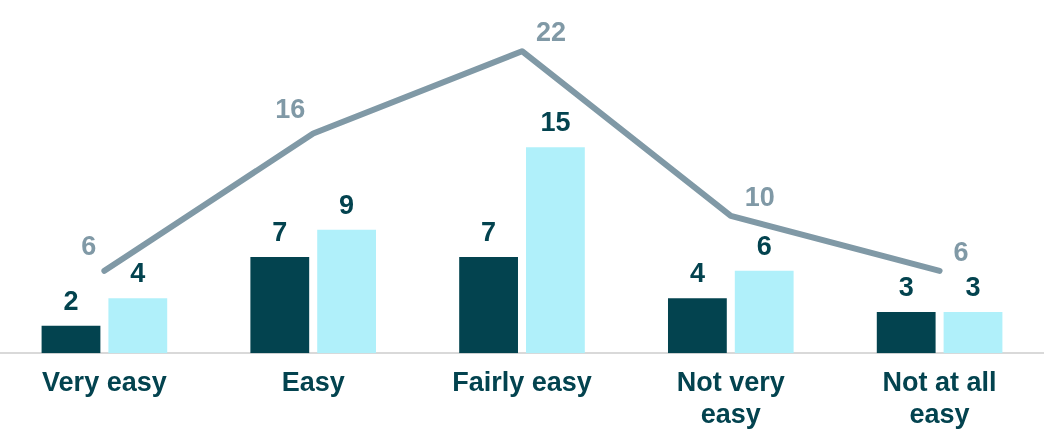 The width and height of the screenshot is (1044, 446). What do you see at coordinates (313, 381) in the screenshot?
I see `x-tick-label: Easy` at bounding box center [313, 381].